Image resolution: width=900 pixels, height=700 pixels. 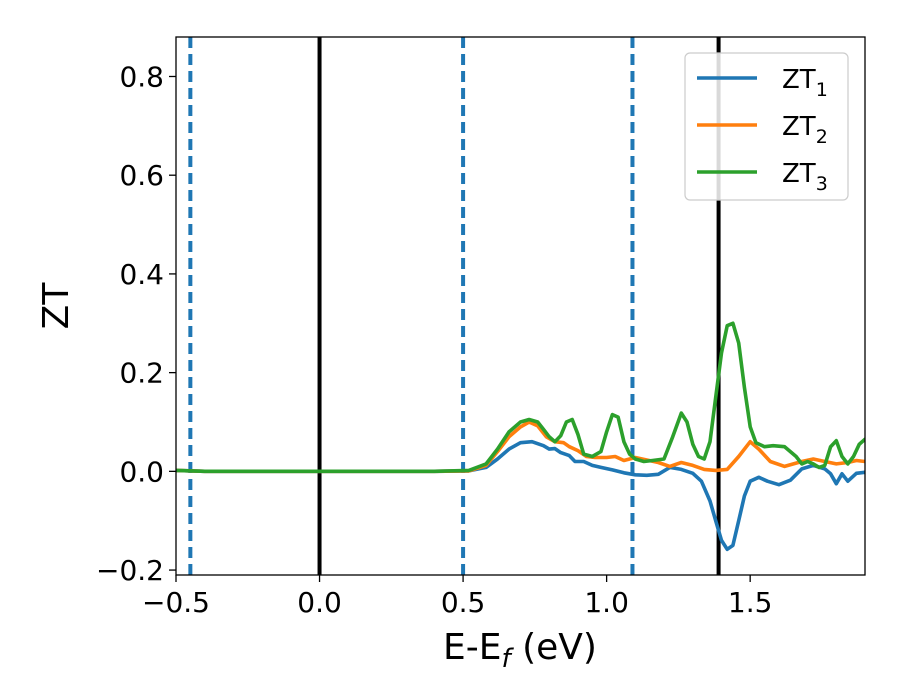 I want to click on y-axis: −0.2 0.0 0.2 0.4 0.6 0.8, so click(x=136, y=323).